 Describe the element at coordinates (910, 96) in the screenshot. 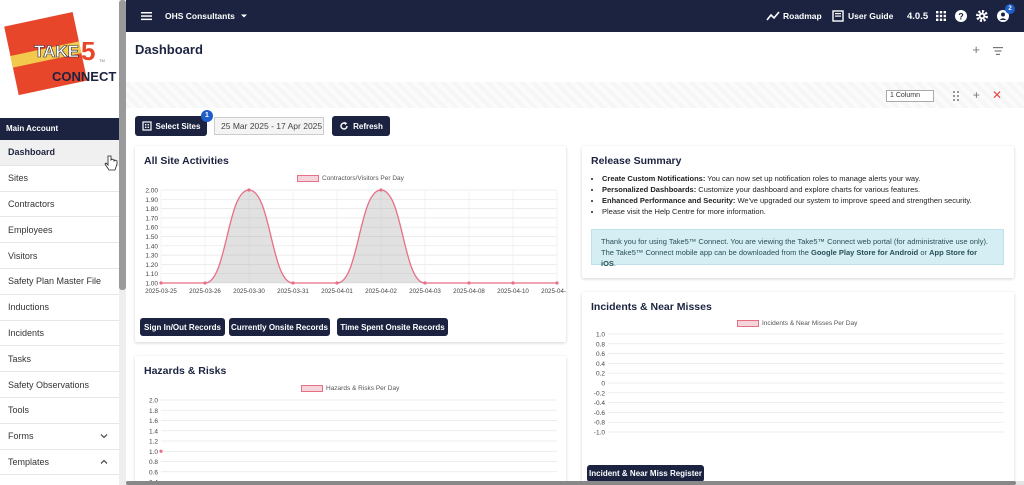

I see `column-layout-select: 1 Column` at that location.